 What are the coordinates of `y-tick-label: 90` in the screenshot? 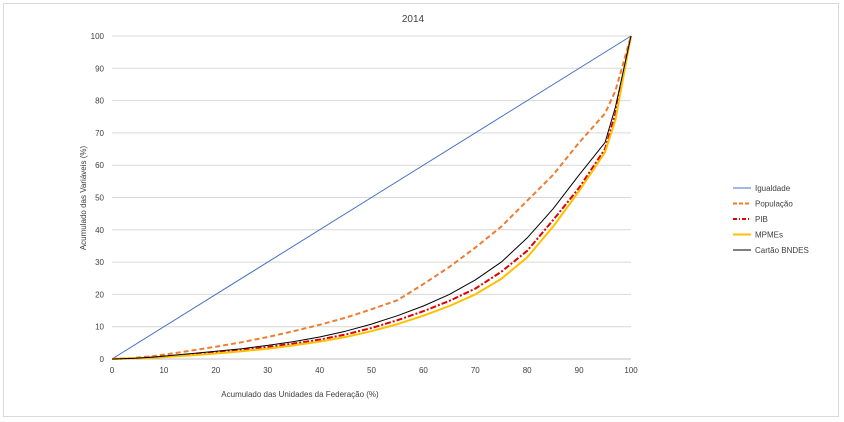 It's located at (99, 68).